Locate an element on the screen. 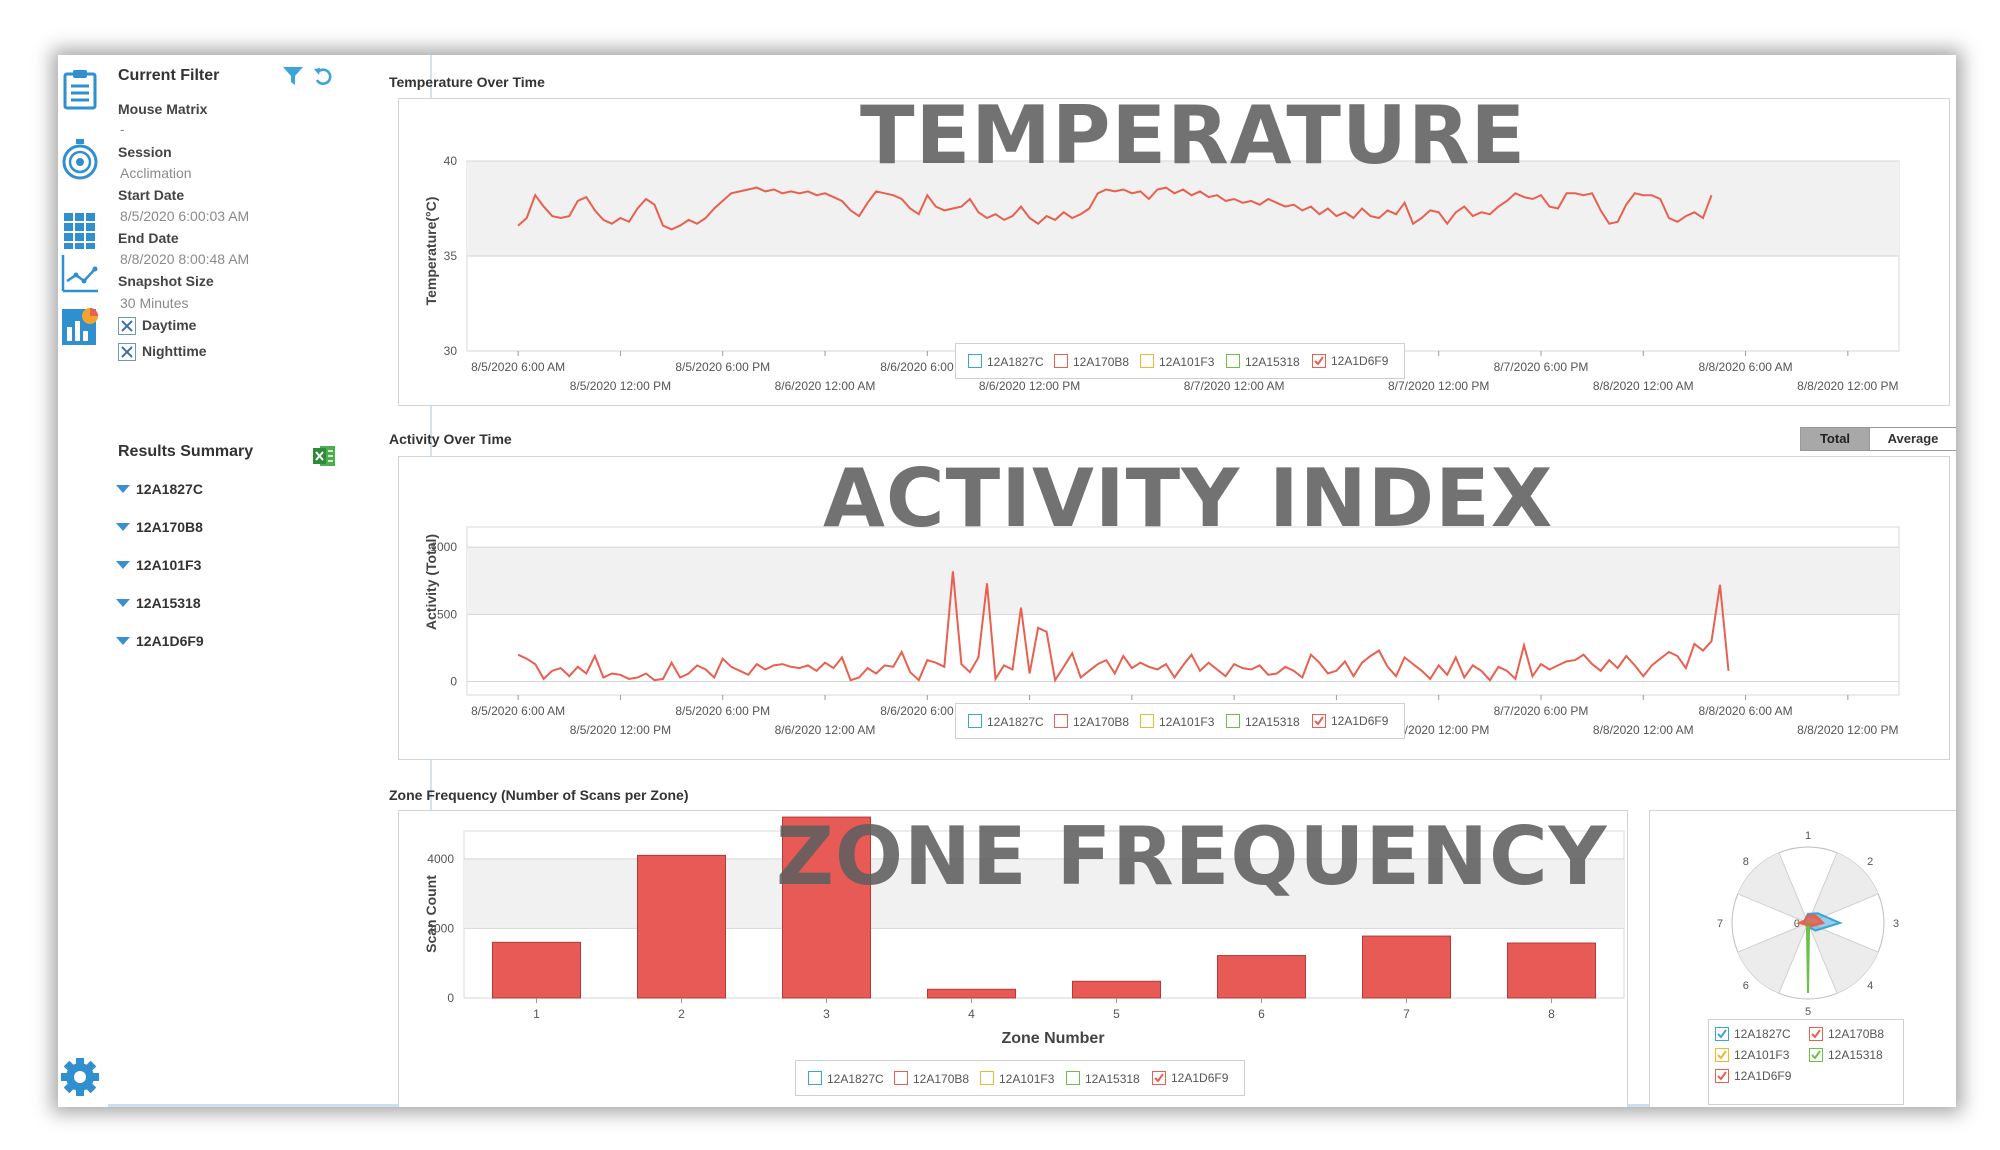  zone-x-axis-label: Zone Number is located at coordinates (1052, 1038).